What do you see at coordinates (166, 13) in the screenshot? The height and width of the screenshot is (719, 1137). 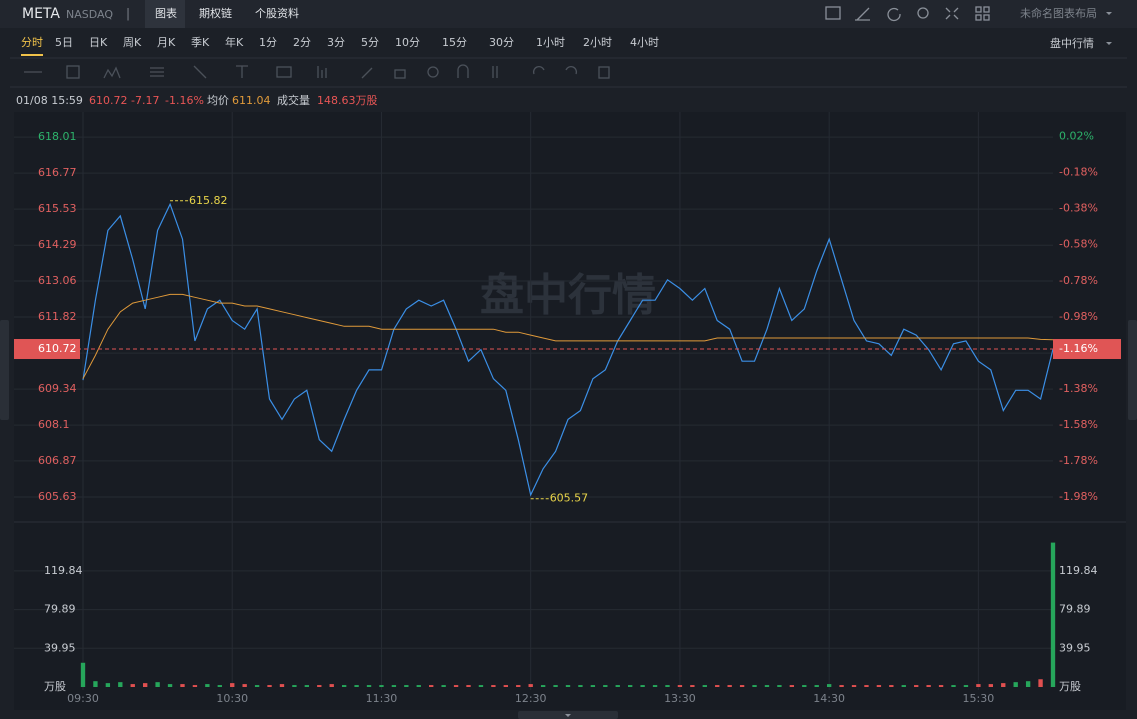 I see `tab: 图表` at bounding box center [166, 13].